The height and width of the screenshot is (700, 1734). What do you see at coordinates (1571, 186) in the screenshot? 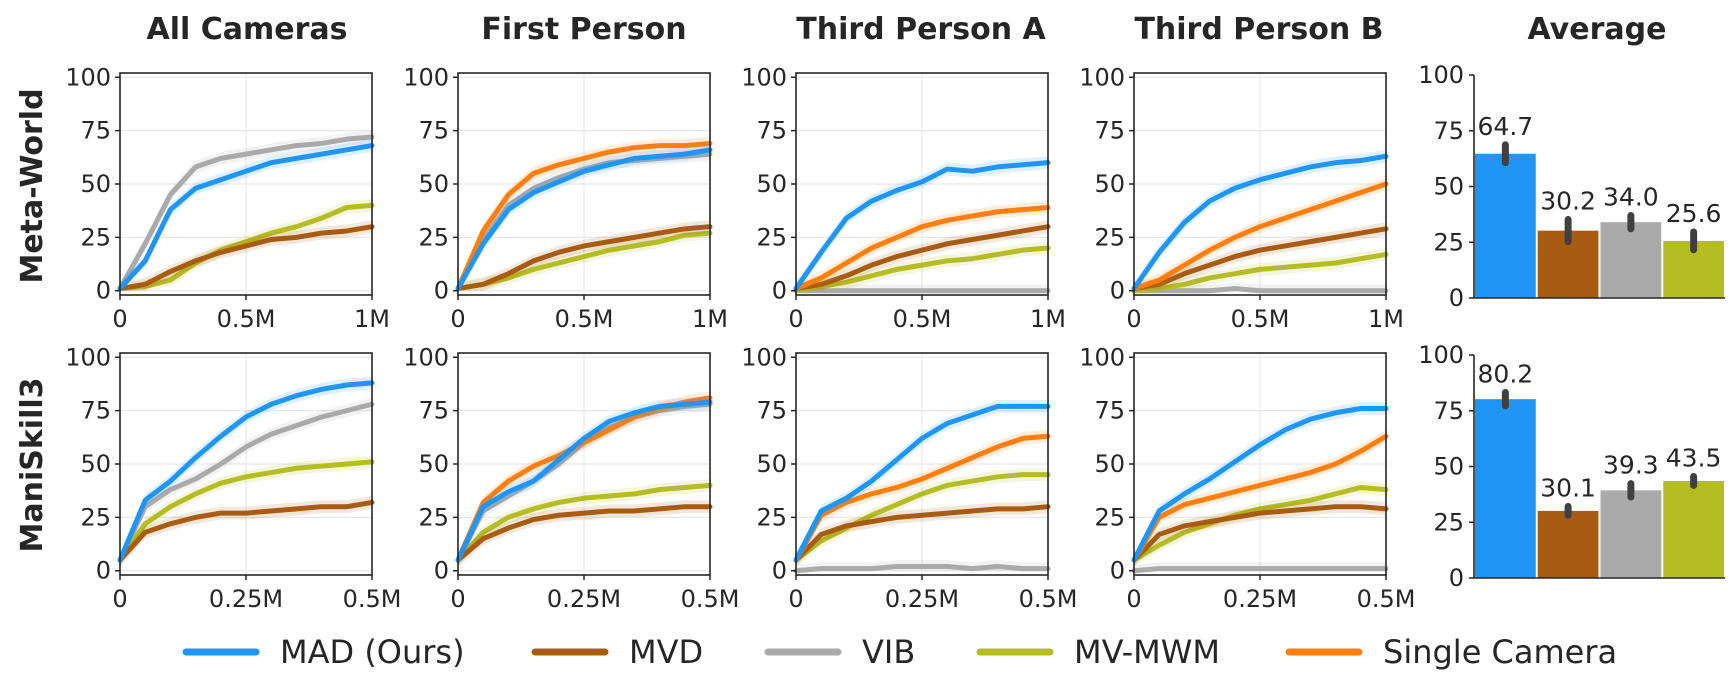
I see `panel-meta-world-average: 64.7 30.2 34.025.6 0 25 50 75 100` at bounding box center [1571, 186].